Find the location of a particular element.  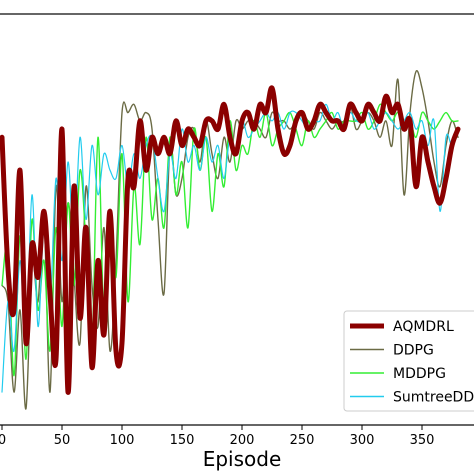

x-tick-label: 150 is located at coordinates (182, 440).